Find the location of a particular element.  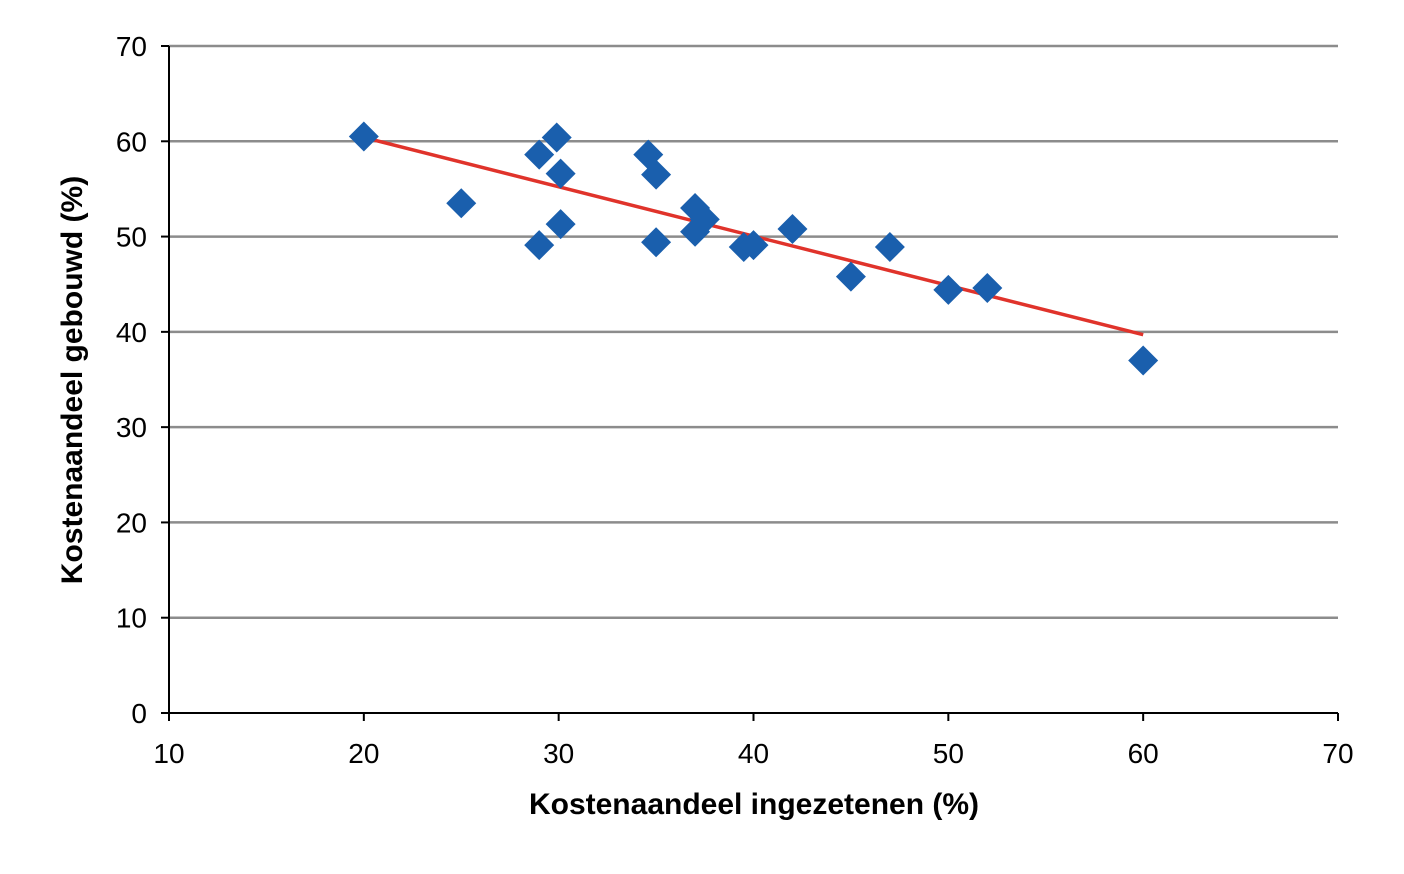

y-axis-title: Kostenaandeel gebouwd (%) is located at coordinates (72, 380).